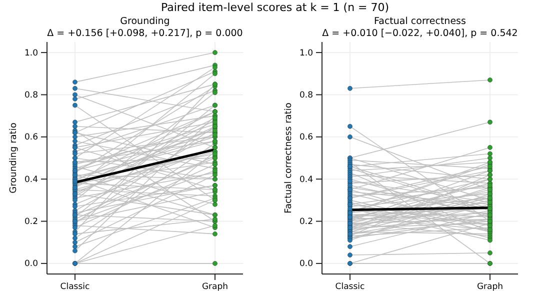  What do you see at coordinates (145, 33) in the screenshot?
I see `chart-subtitle: Δ = +0.156 [+0.098, +0.217], p = 0.000` at bounding box center [145, 33].